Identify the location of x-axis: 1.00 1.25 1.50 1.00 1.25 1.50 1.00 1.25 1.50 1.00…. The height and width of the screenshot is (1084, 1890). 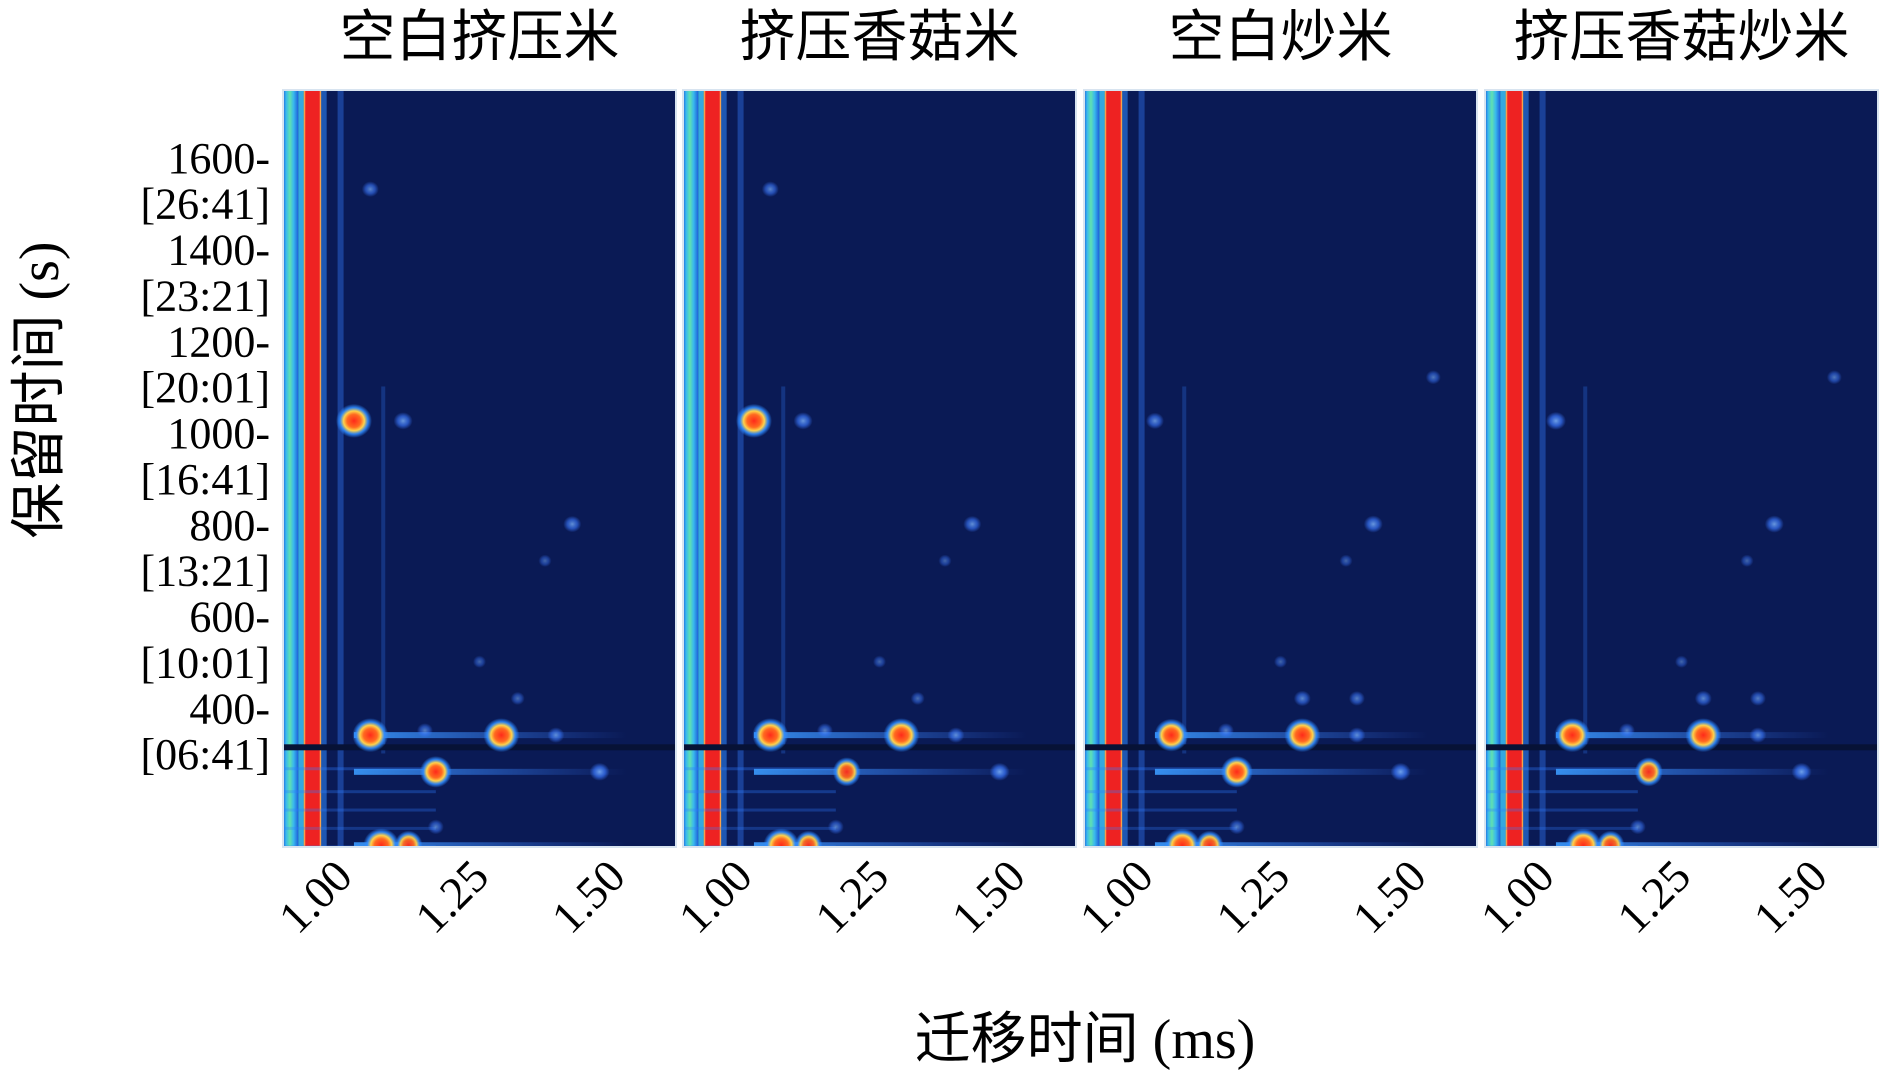
(1053, 896).